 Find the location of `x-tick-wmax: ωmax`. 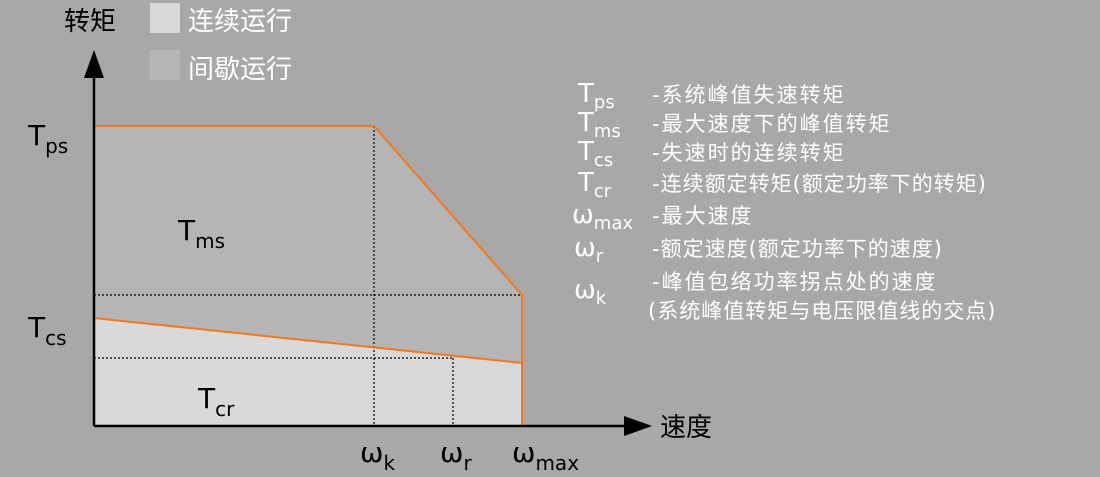

x-tick-wmax: ωmax is located at coordinates (545, 455).